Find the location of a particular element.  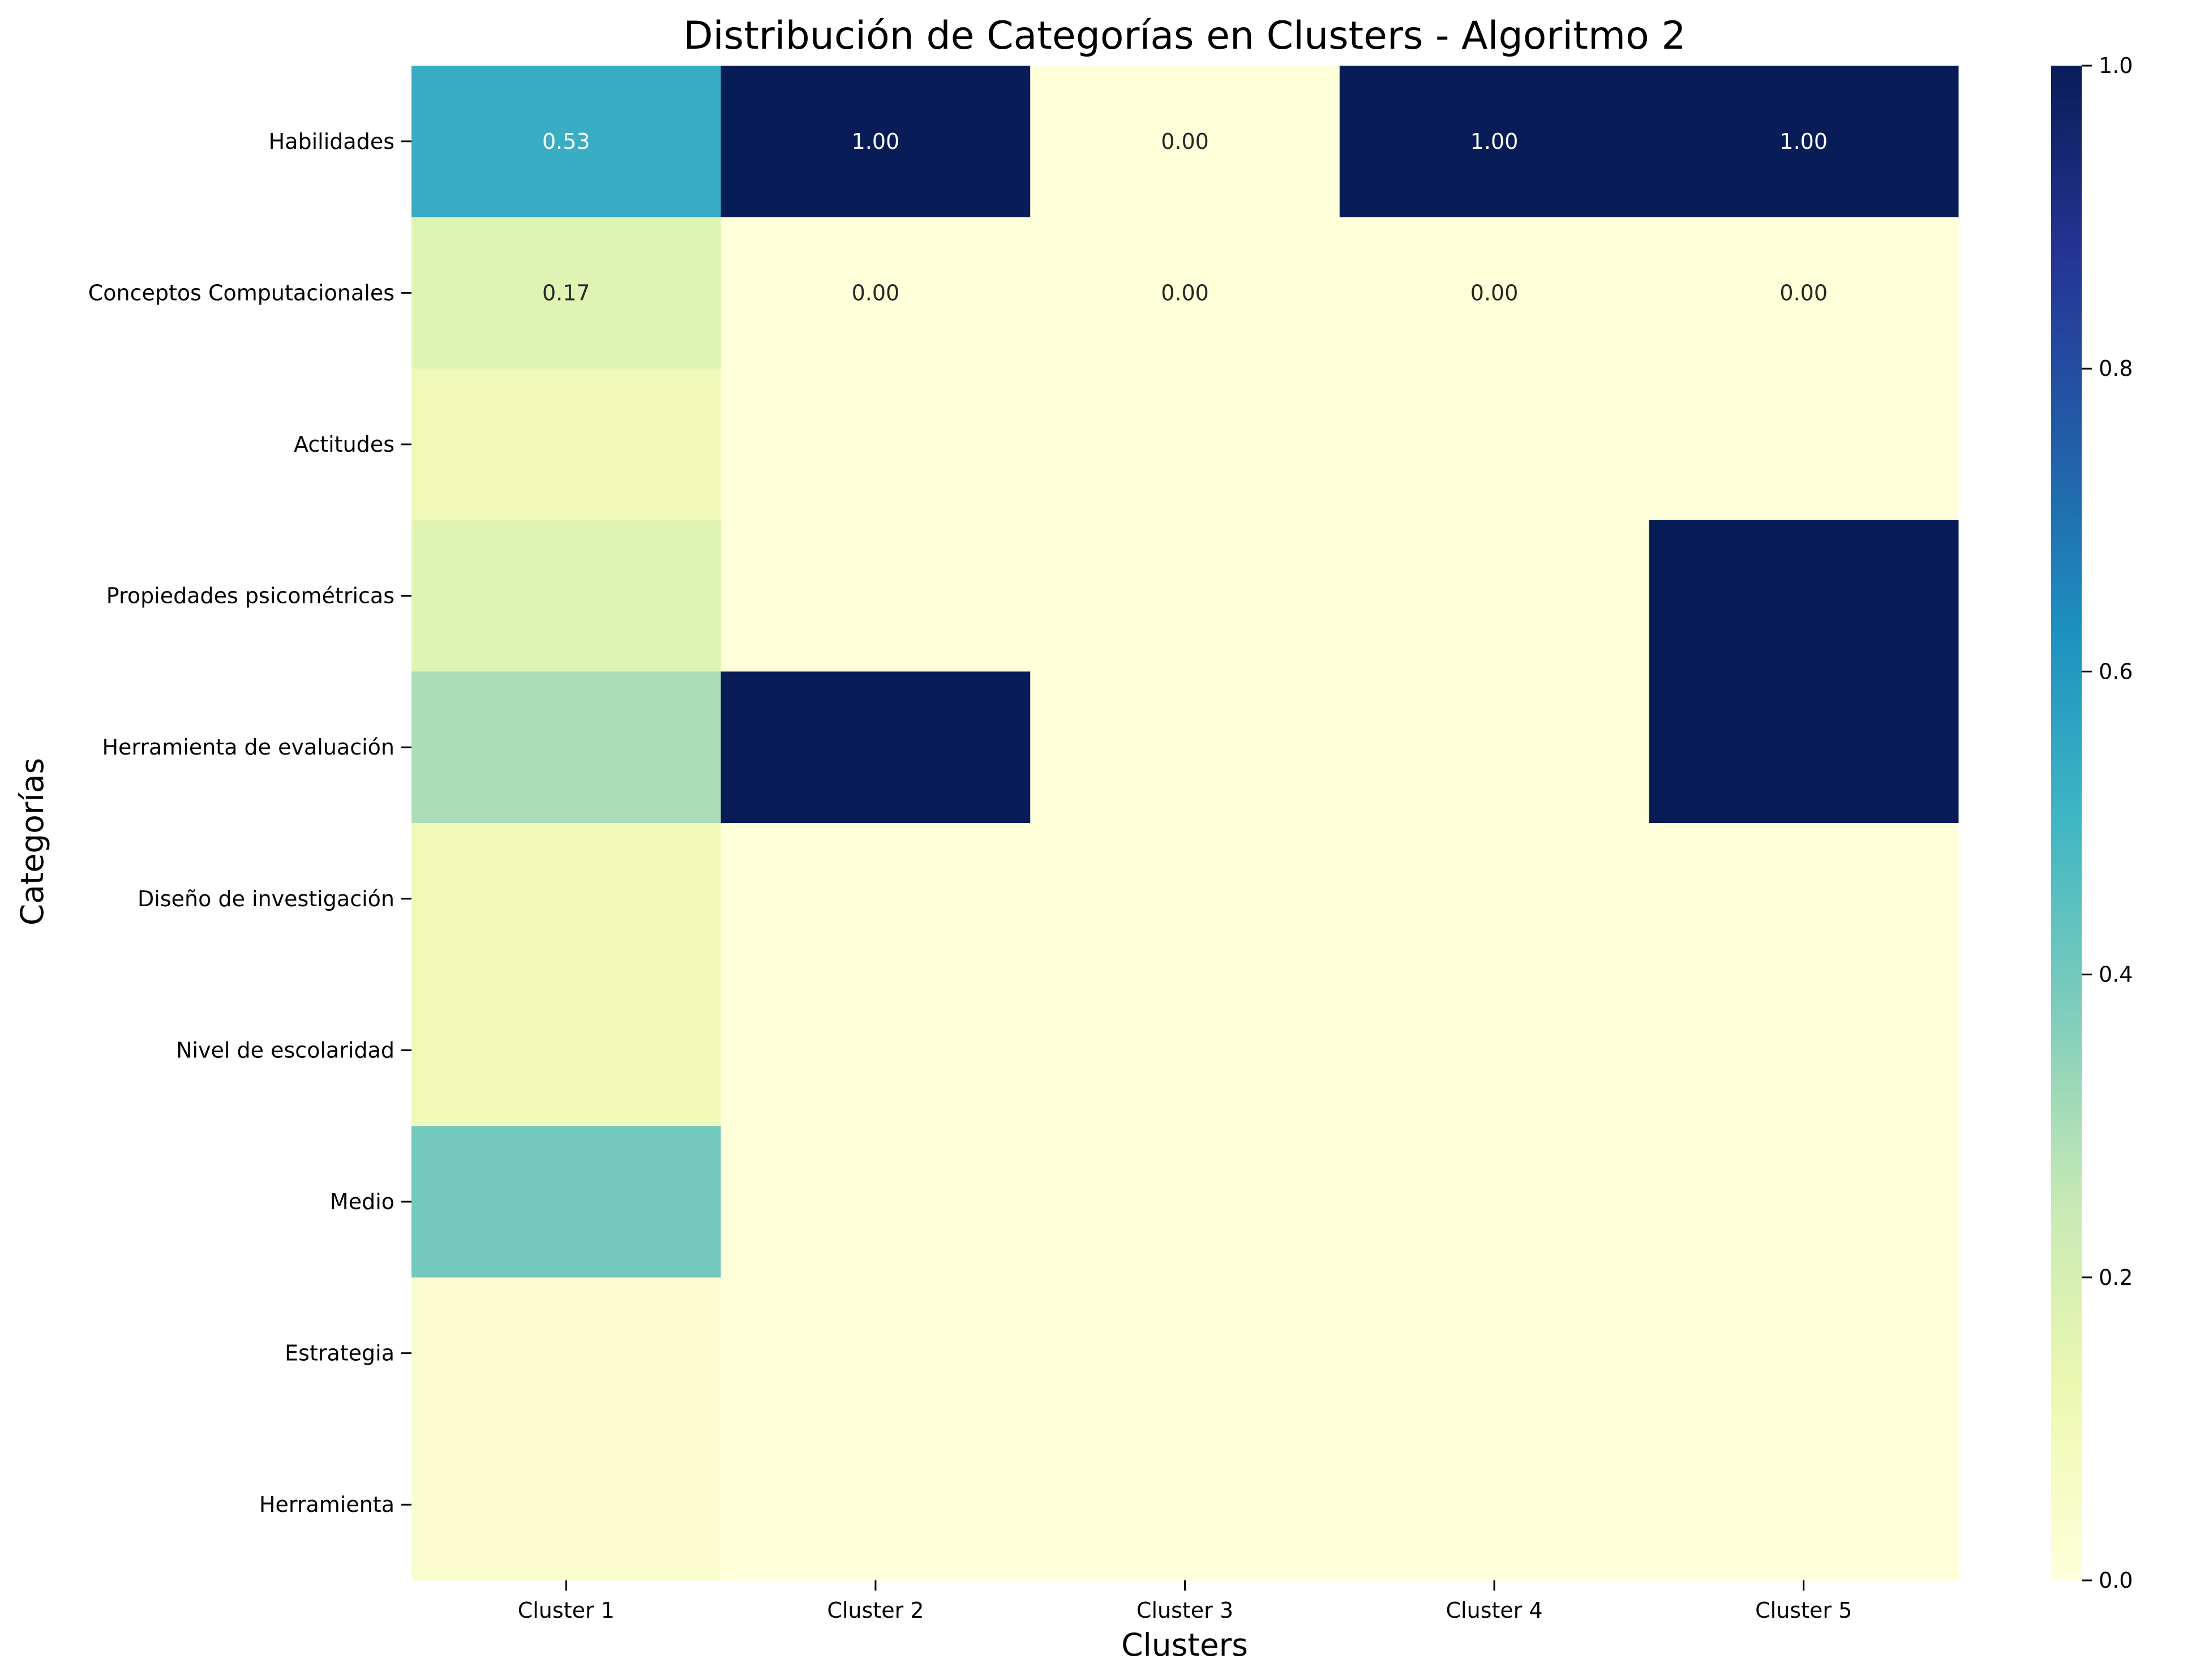

cell-annotation: 0.17 is located at coordinates (566, 292).